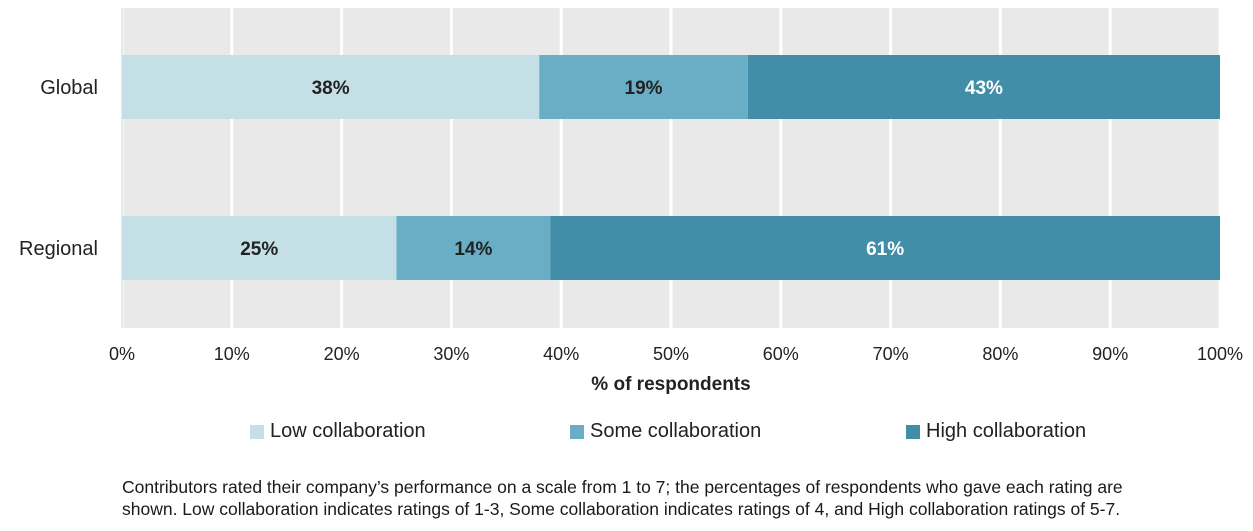 The image size is (1253, 531). I want to click on legend-label-some: Some collaboration, so click(676, 431).